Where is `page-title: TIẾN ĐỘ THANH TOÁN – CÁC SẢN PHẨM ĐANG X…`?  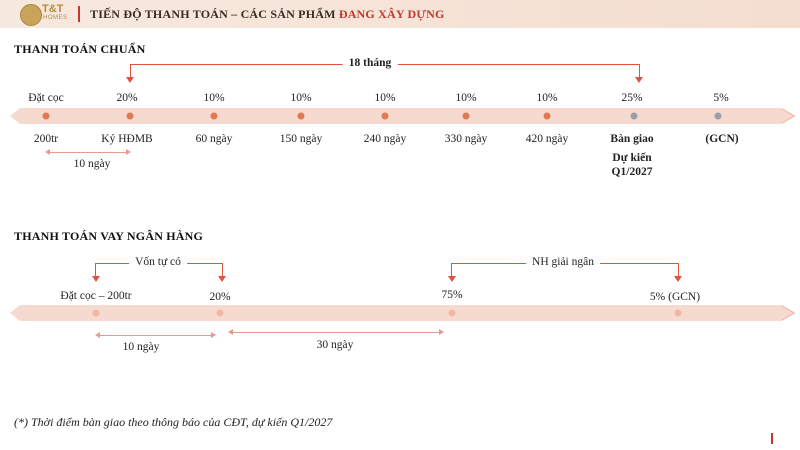
page-title: TIẾN ĐỘ THANH TOÁN – CÁC SẢN PHẨM ĐANG X… is located at coordinates (267, 14).